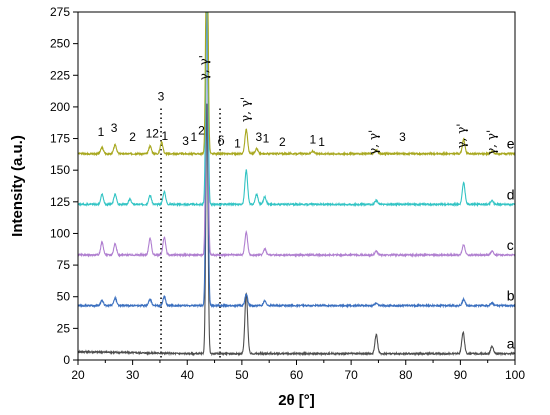 This screenshot has width=550, height=415. Describe the element at coordinates (60, 170) in the screenshot. I see `y-tick-label: 150` at that location.